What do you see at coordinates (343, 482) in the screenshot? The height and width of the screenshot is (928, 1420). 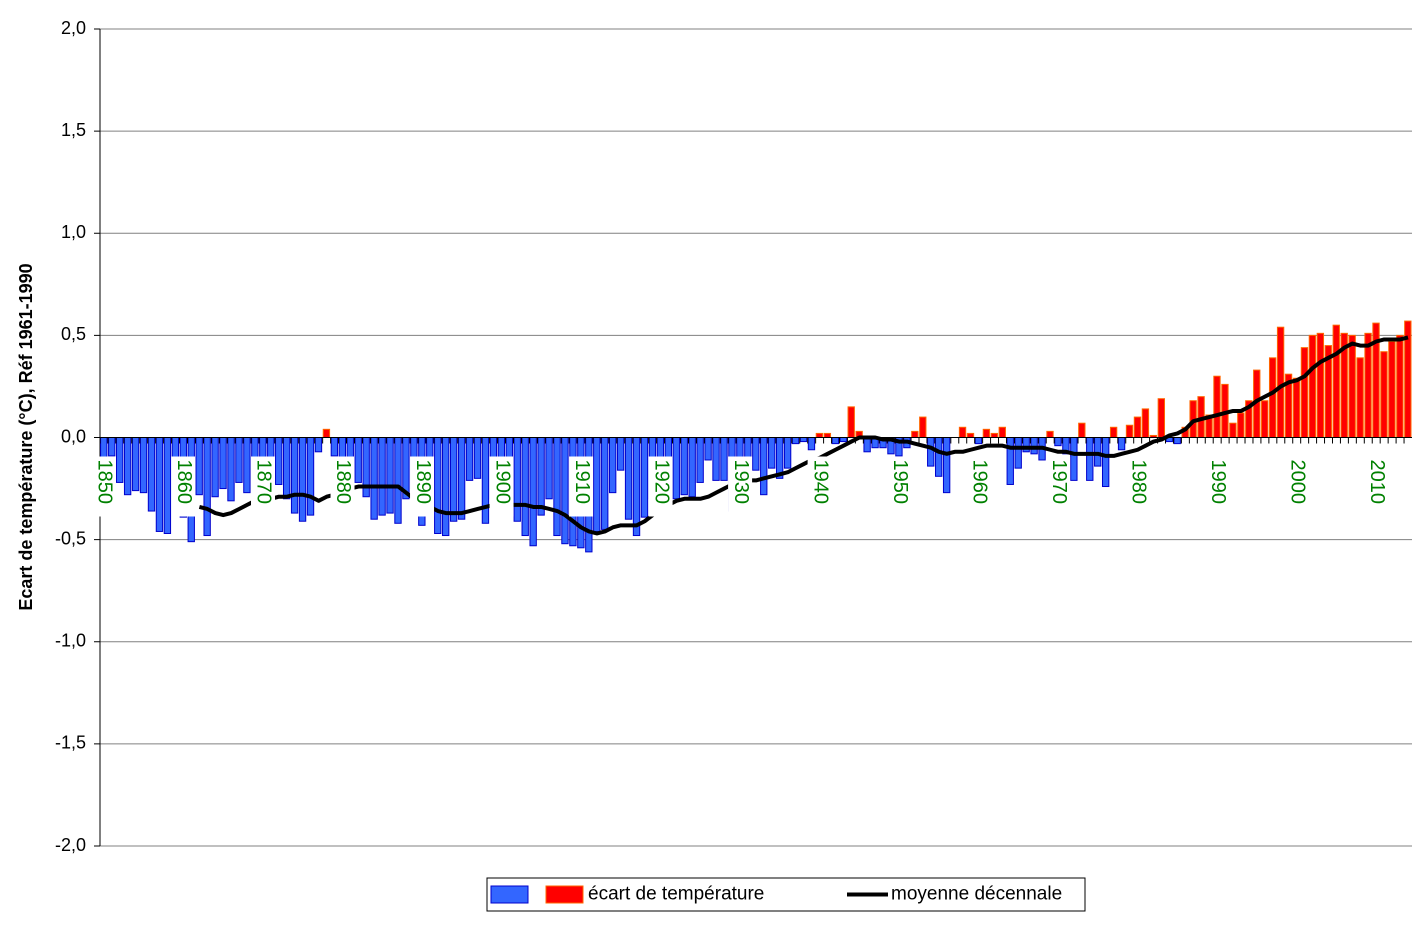 I see `x-tick-label: 1880` at bounding box center [343, 482].